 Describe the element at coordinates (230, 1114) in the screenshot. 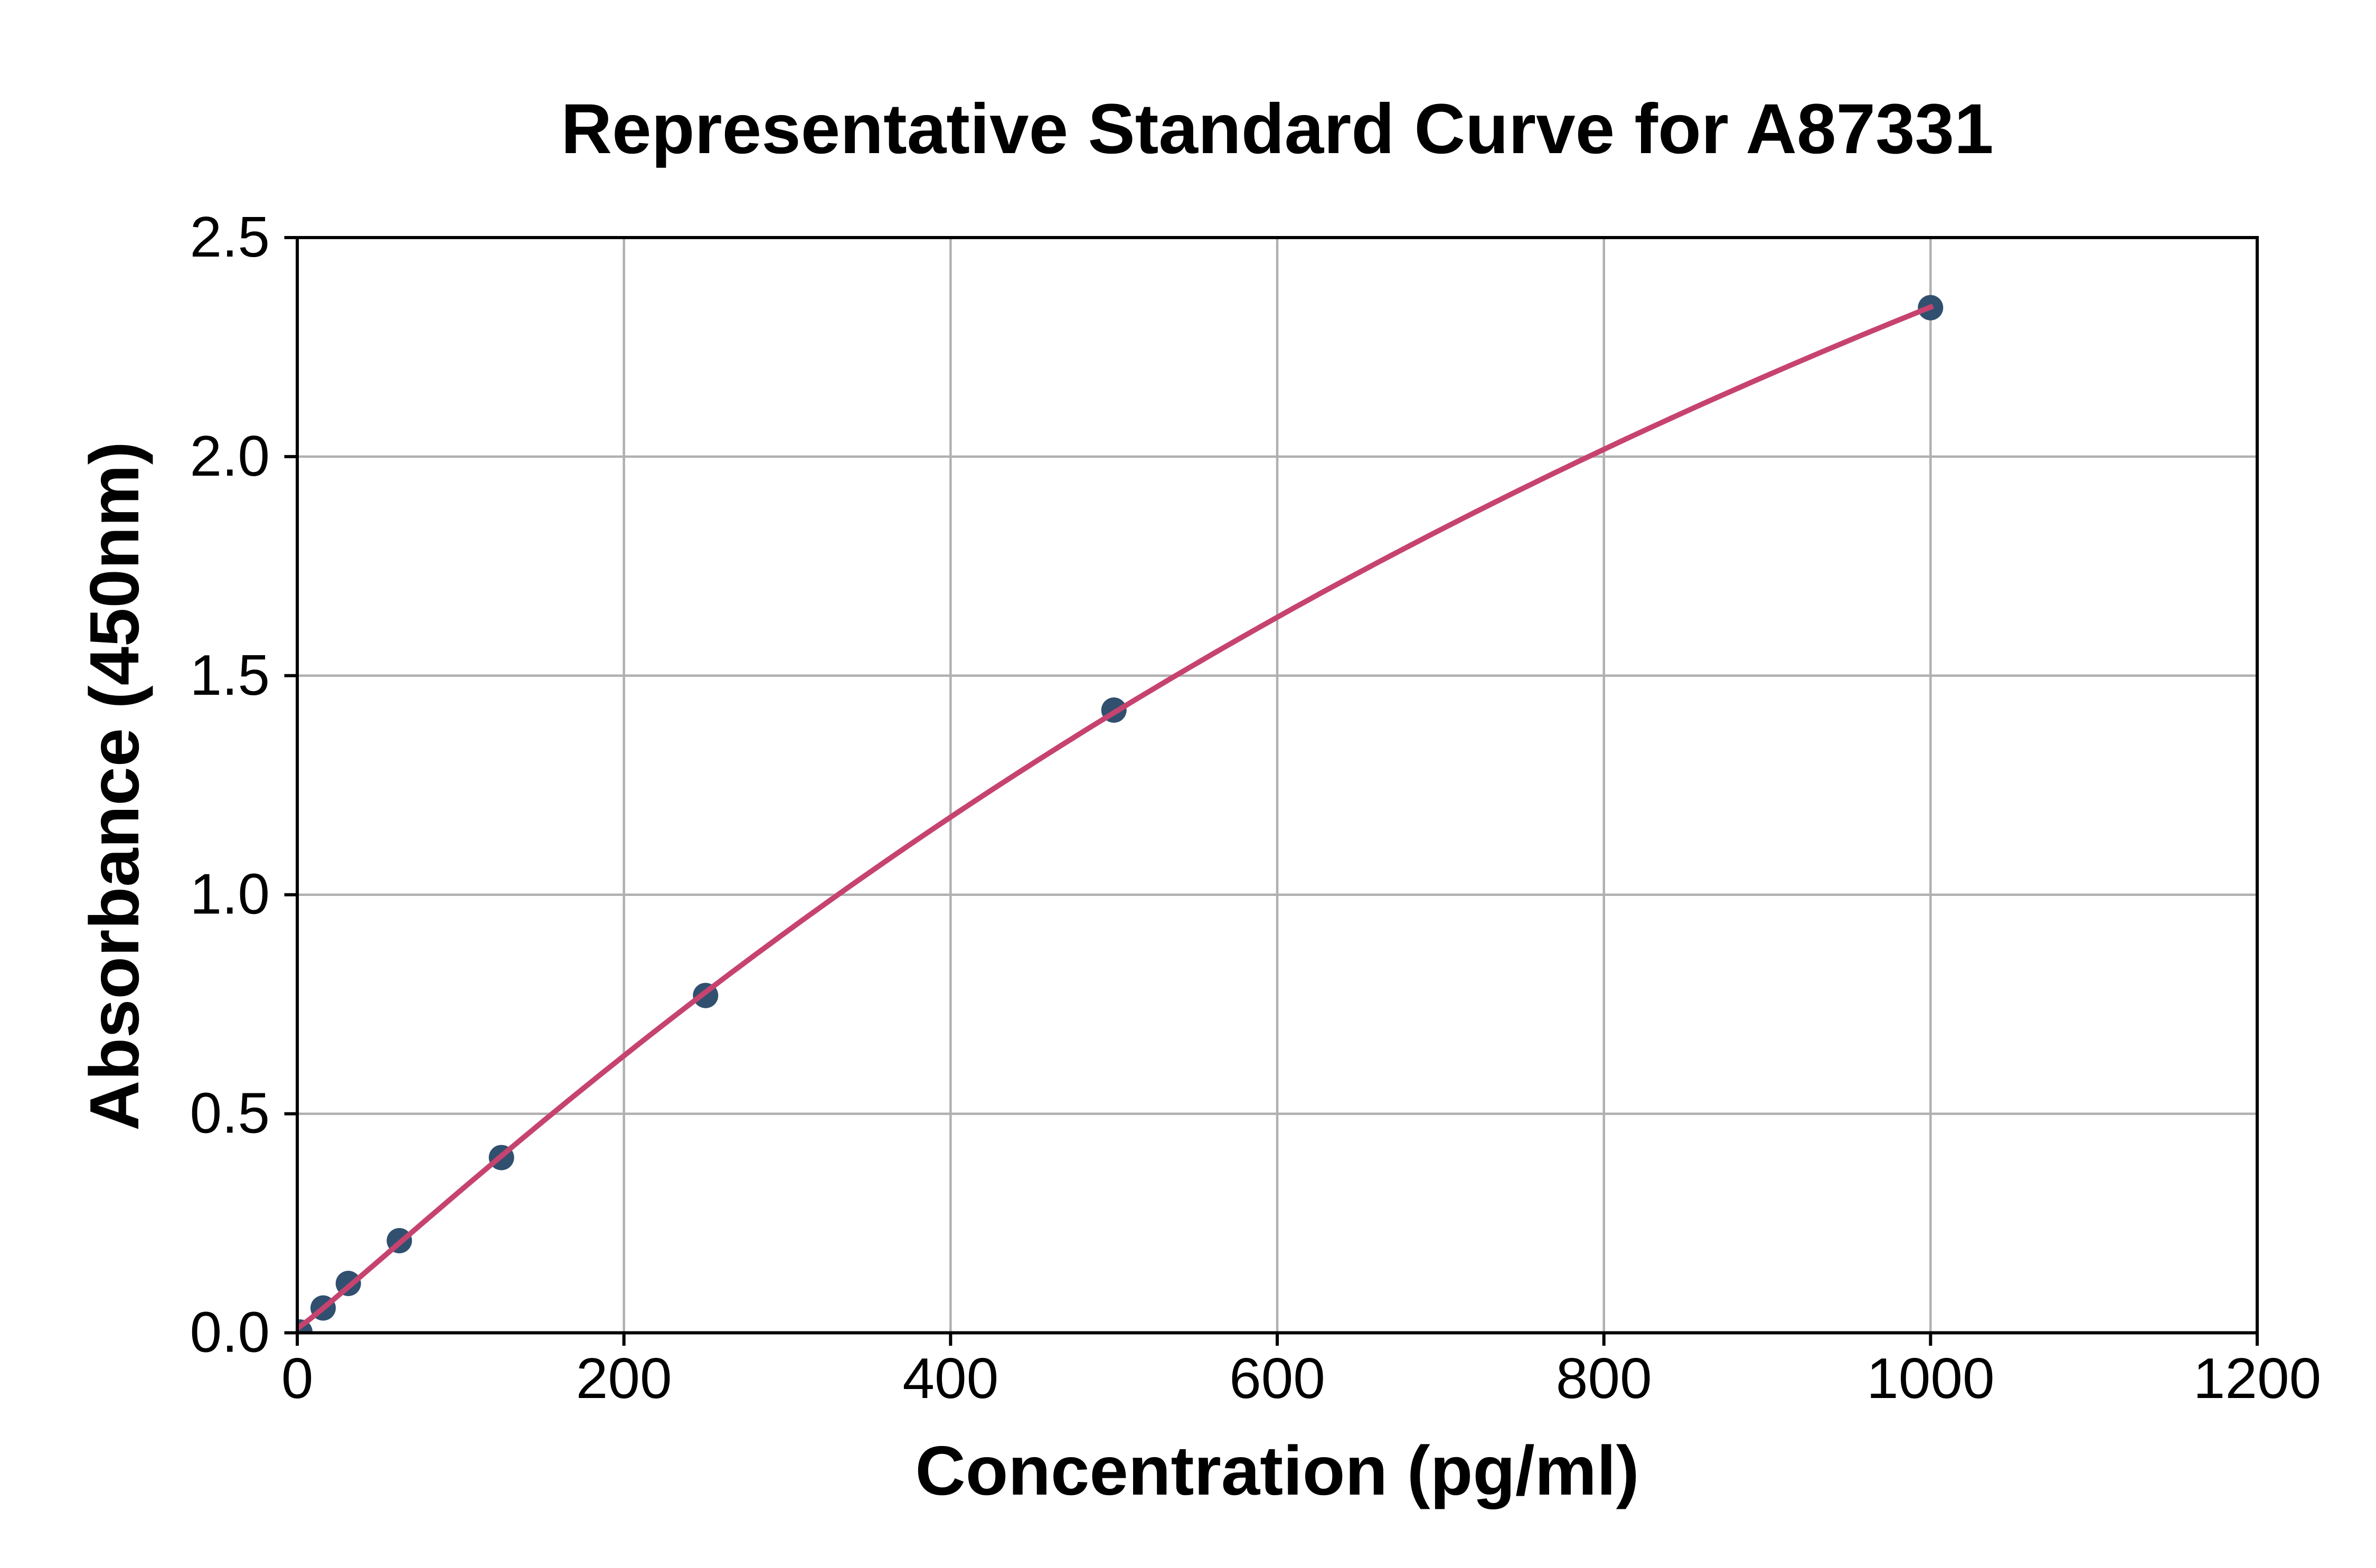

I see `svg-text: 0.5` at that location.